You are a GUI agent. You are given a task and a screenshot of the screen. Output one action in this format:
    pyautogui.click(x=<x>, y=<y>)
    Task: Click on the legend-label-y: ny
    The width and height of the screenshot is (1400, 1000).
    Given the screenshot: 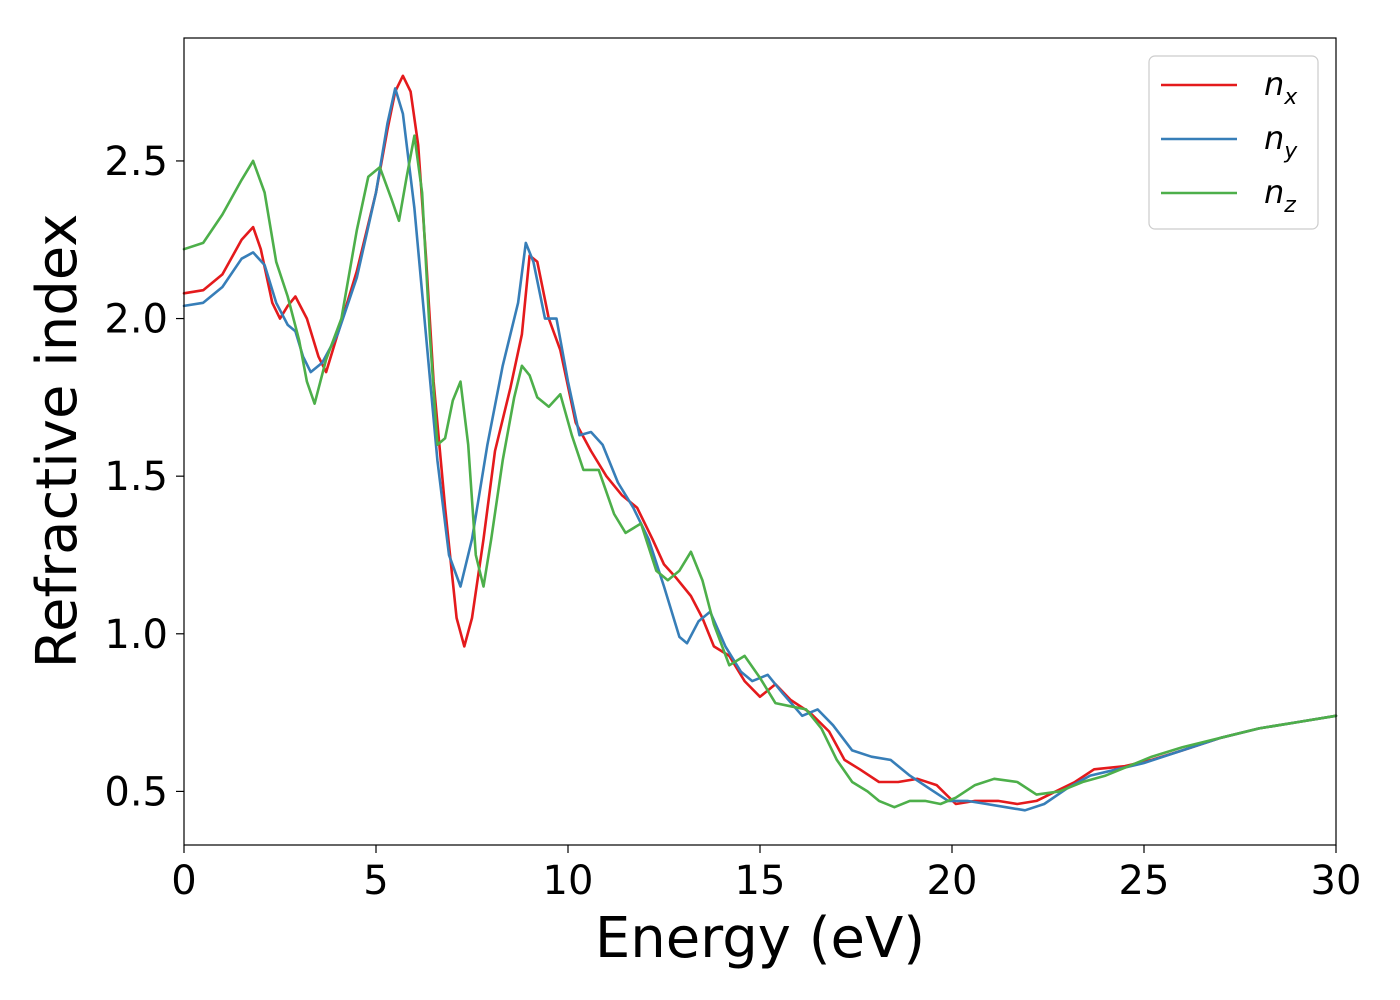 What is the action you would take?
    pyautogui.click(x=1281, y=141)
    